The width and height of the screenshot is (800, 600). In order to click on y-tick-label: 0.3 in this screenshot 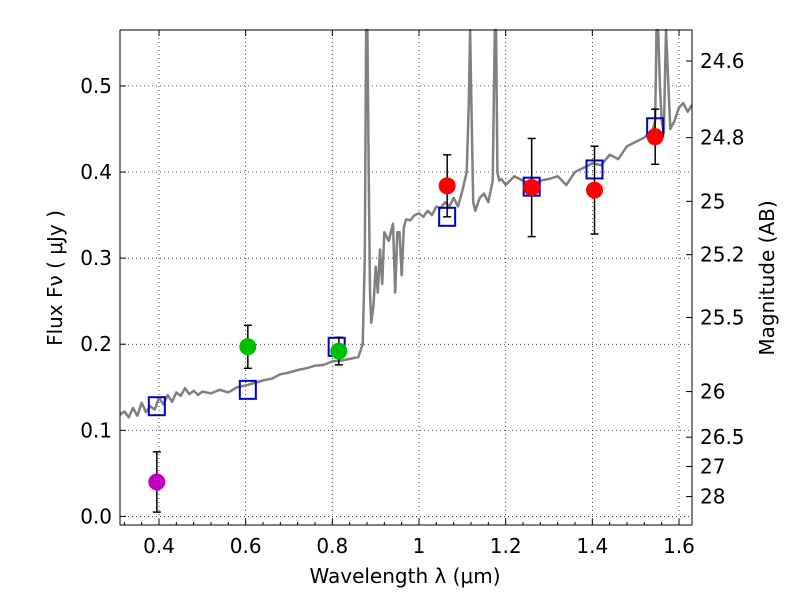, I will do `click(96, 258)`.